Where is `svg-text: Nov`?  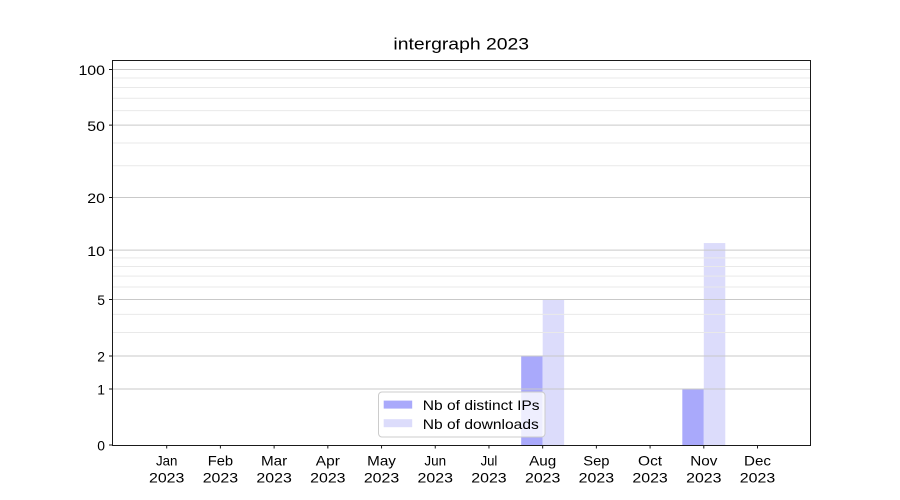
svg-text: Nov is located at coordinates (703, 461).